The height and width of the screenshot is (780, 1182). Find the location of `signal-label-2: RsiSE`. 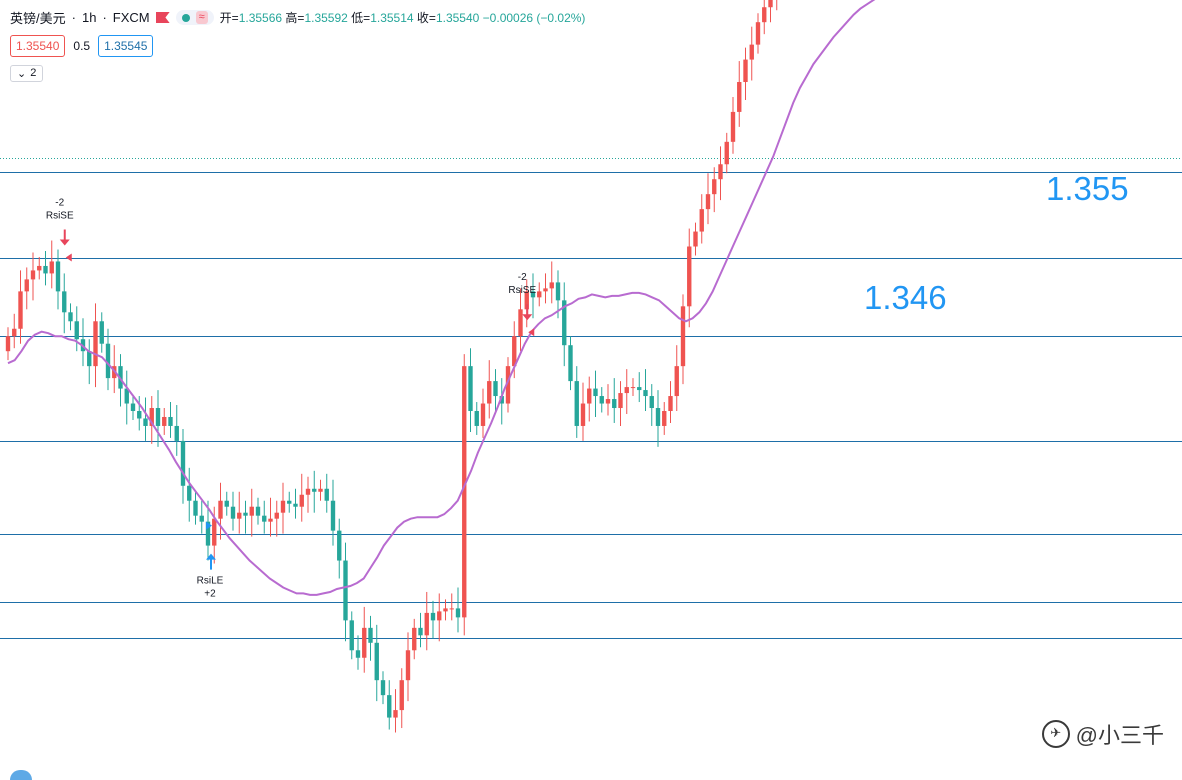

signal-label-2: RsiSE is located at coordinates (522, 290).